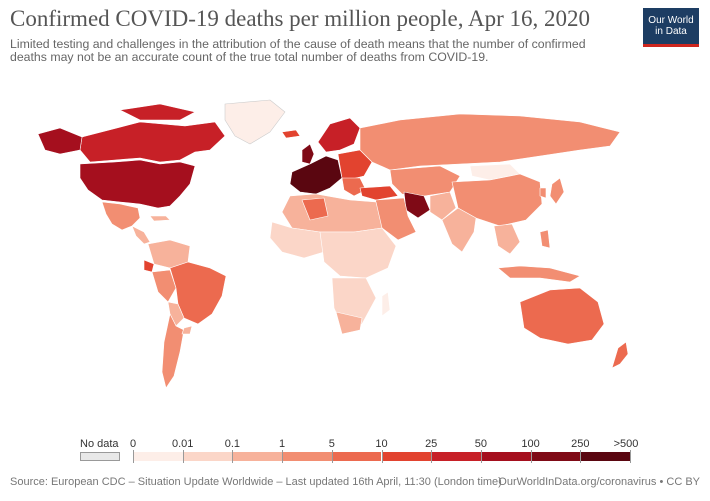 This screenshot has height=501, width=710. Describe the element at coordinates (100, 456) in the screenshot. I see `legend-no-data-swatch` at that location.